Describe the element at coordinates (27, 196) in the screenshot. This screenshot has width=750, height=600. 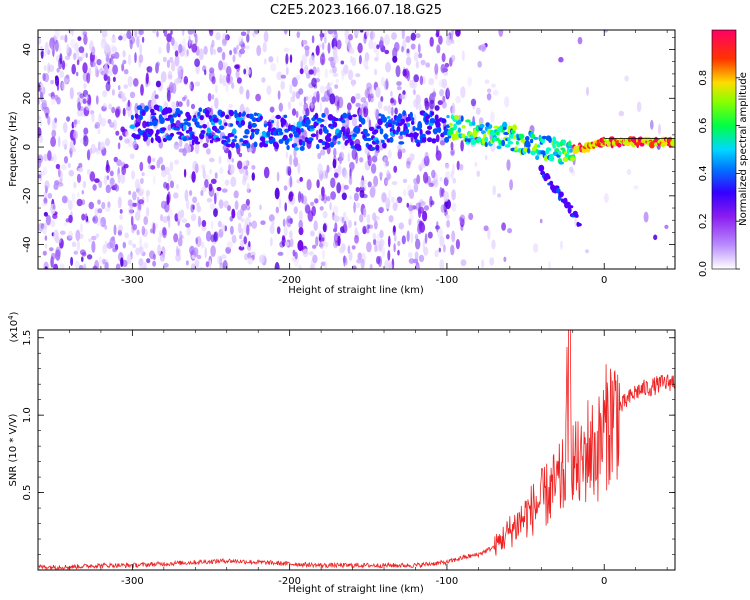
I see `y-tick-label: -20` at that location.